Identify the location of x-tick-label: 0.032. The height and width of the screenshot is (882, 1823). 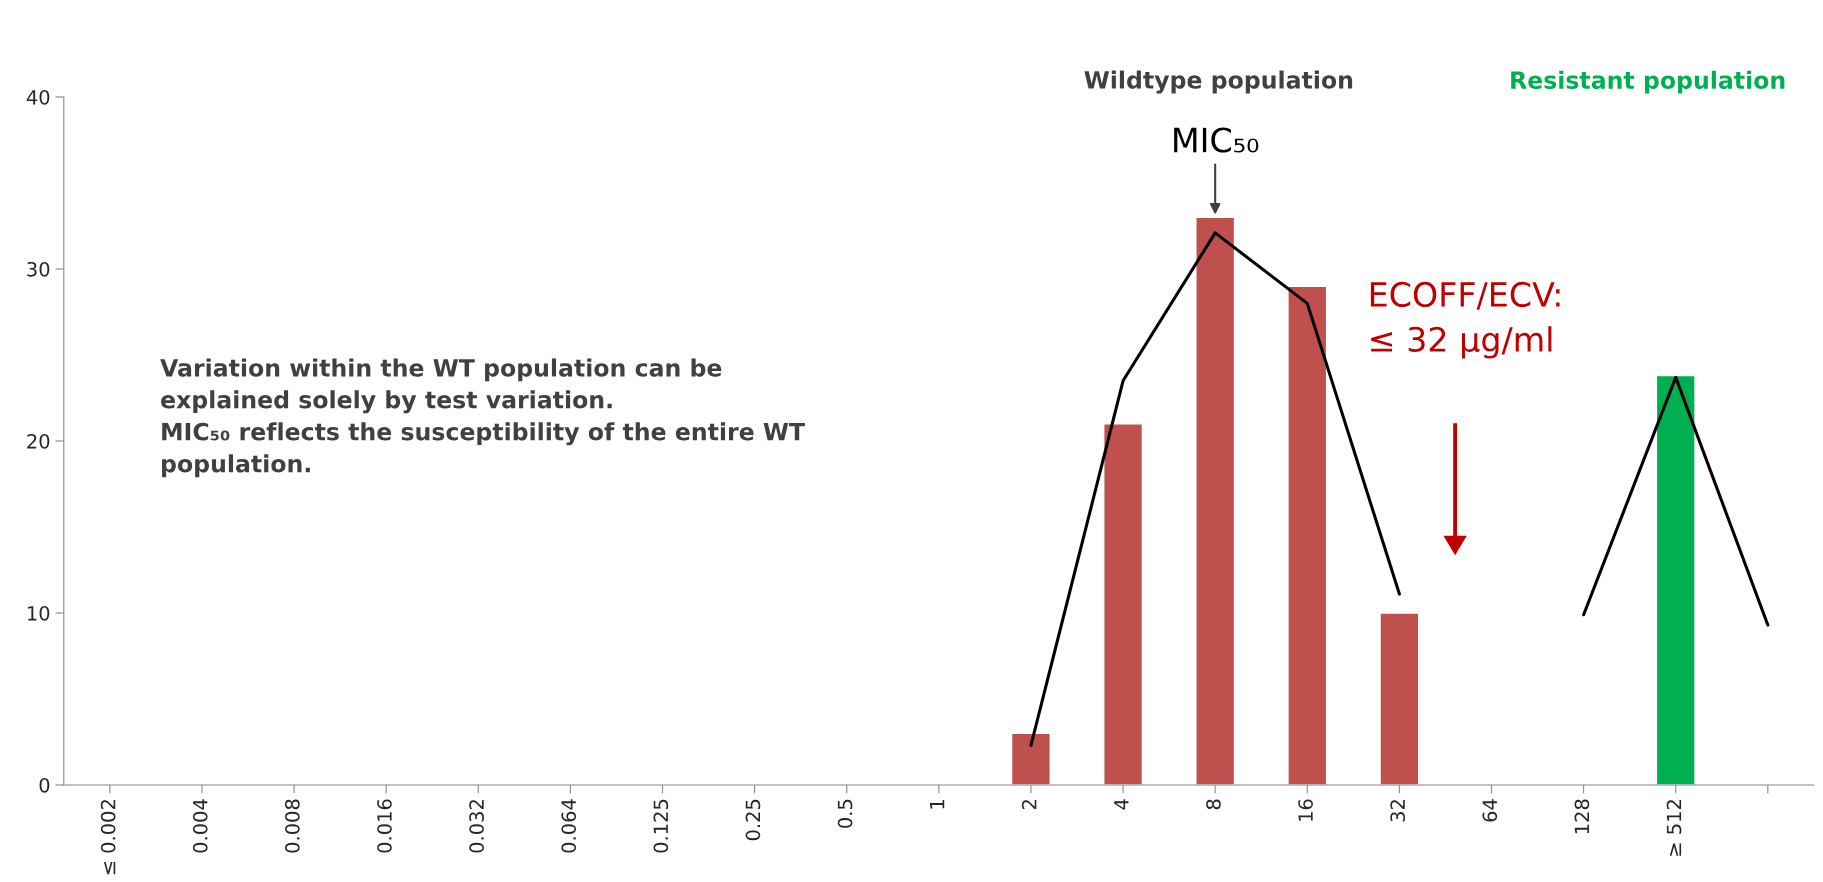
(476, 826).